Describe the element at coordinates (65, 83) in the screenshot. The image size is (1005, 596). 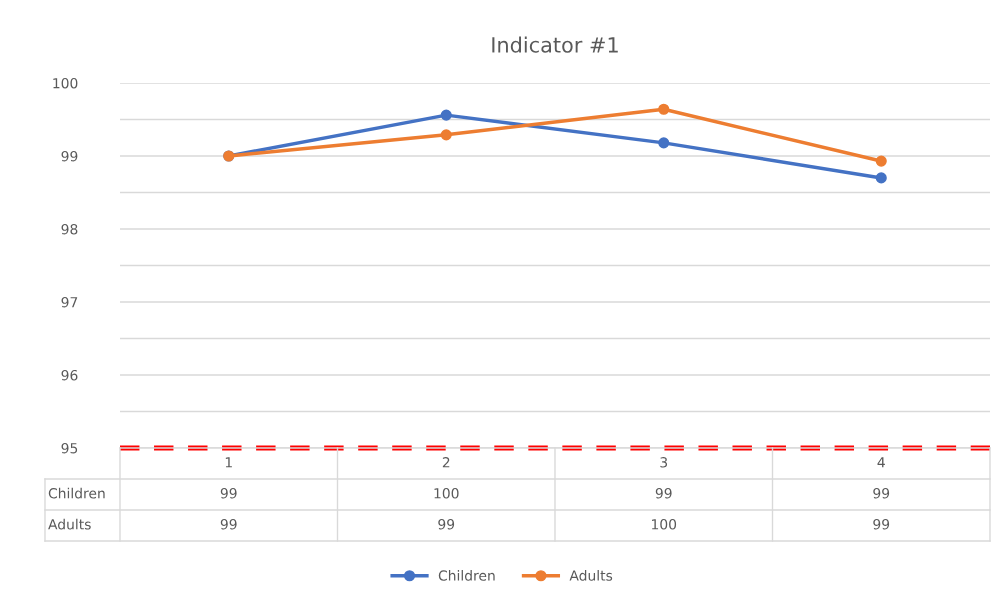
I see `y-tick-label: 100` at that location.